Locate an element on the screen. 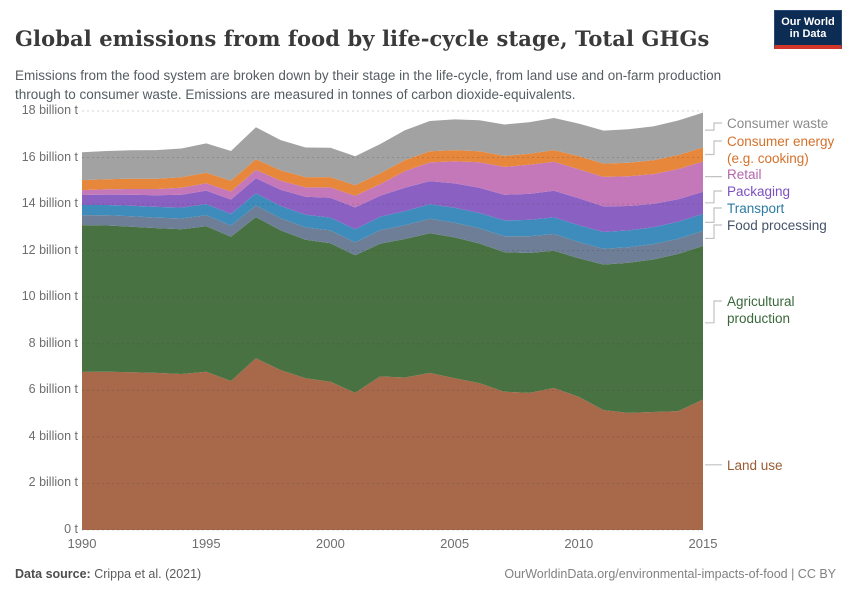  data-source-note: Data source: Crippa et al. (2021) is located at coordinates (108, 574).